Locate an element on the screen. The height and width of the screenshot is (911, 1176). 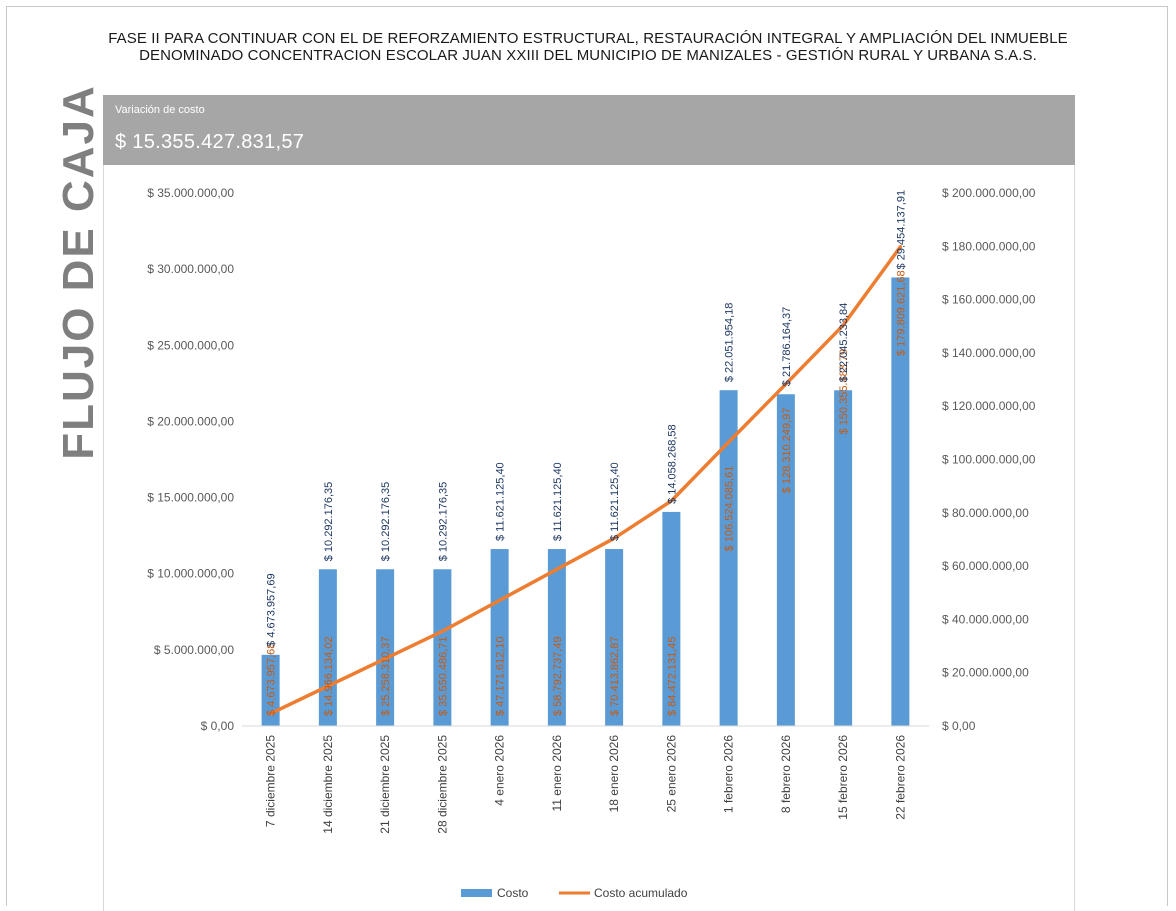
left-axis-tick-label: $ 25.000.000,00 is located at coordinates (190, 345).